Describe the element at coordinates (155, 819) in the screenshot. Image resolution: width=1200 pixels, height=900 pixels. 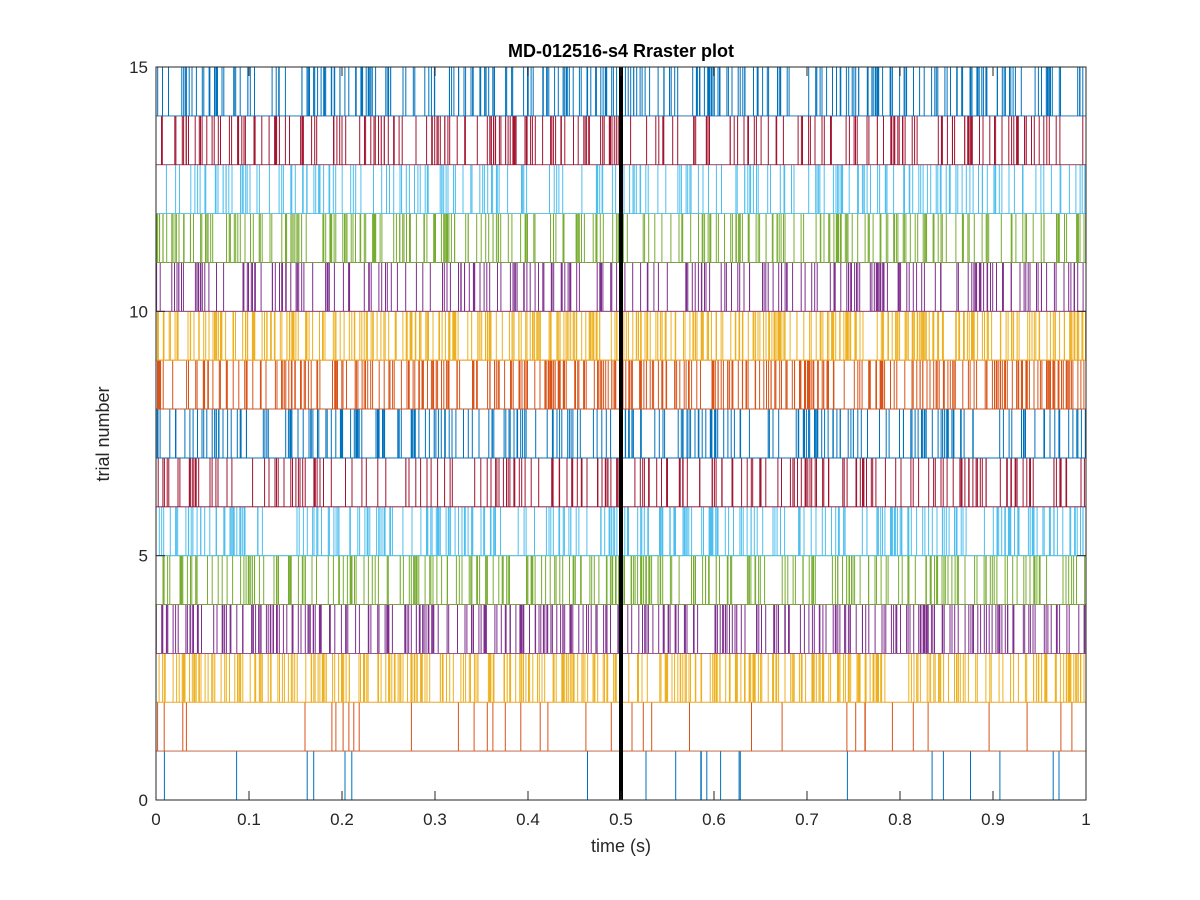
I see `x-tick-label: 0` at that location.